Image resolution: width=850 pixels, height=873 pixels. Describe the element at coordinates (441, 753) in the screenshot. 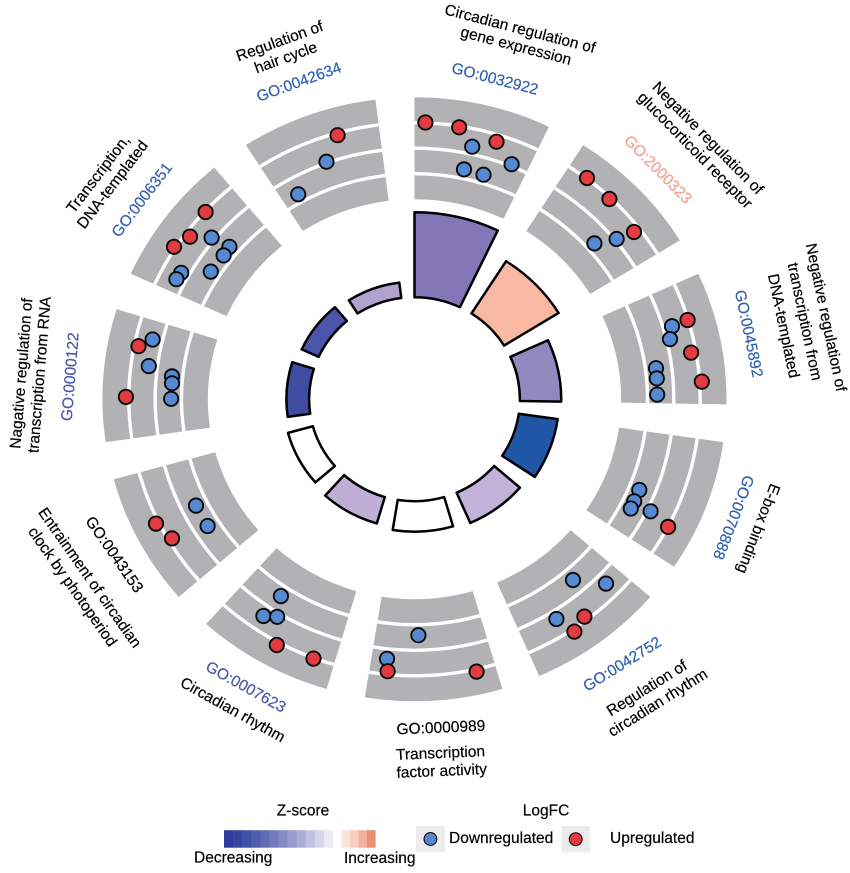

I see `svg-text: Transcription` at that location.